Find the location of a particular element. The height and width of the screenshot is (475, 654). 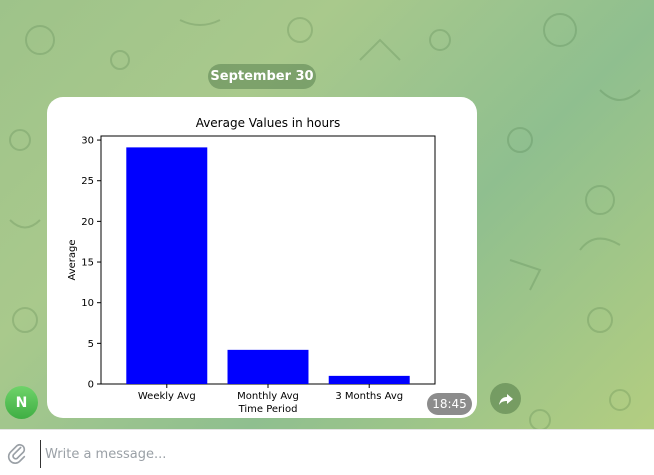

y-tick-label: 30 is located at coordinates (87, 141).